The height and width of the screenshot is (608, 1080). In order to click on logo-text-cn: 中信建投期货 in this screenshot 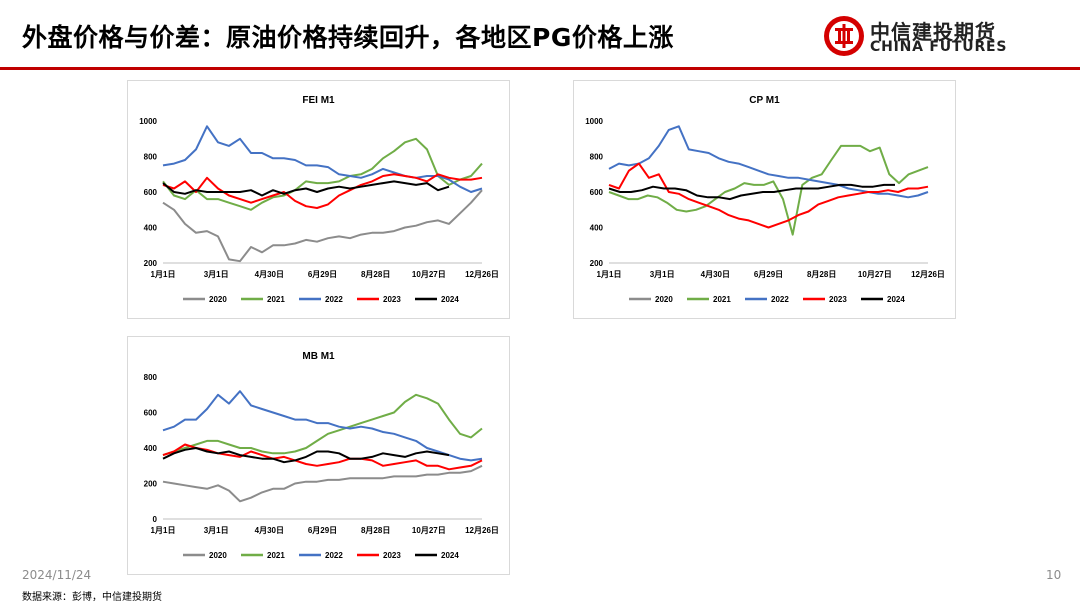, I will do `click(933, 32)`.